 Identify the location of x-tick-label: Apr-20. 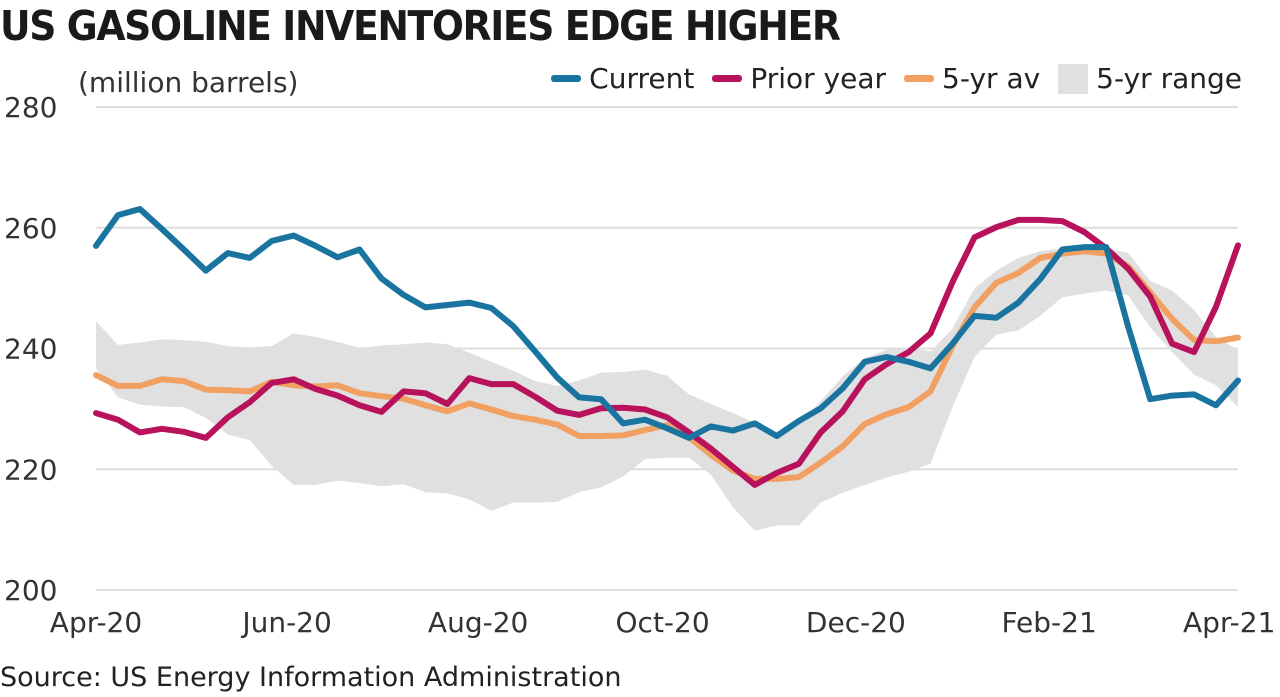
(96, 622).